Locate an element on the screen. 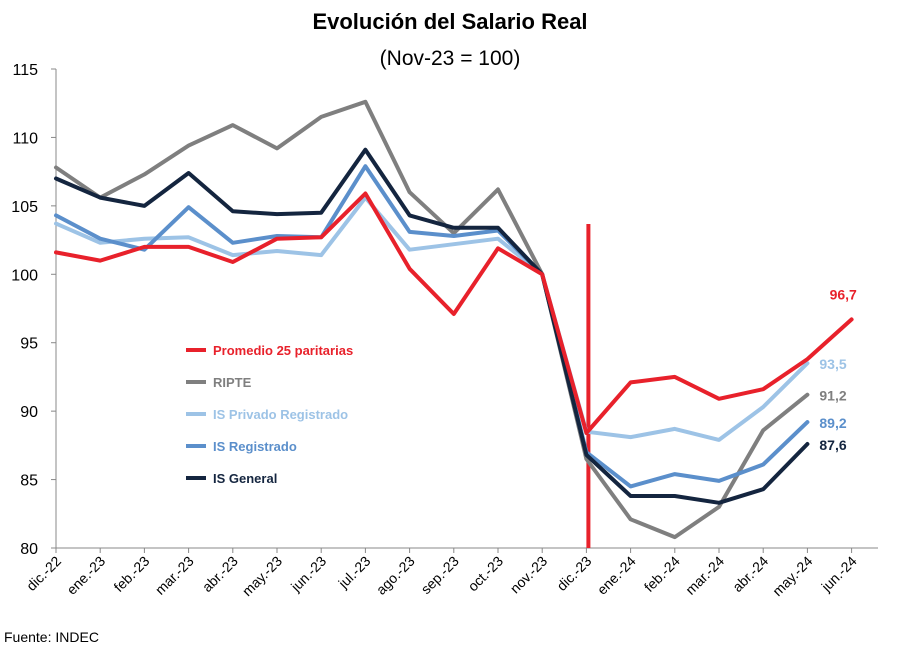 The width and height of the screenshot is (900, 654). x-tick-label: may.-24 is located at coordinates (792, 576).